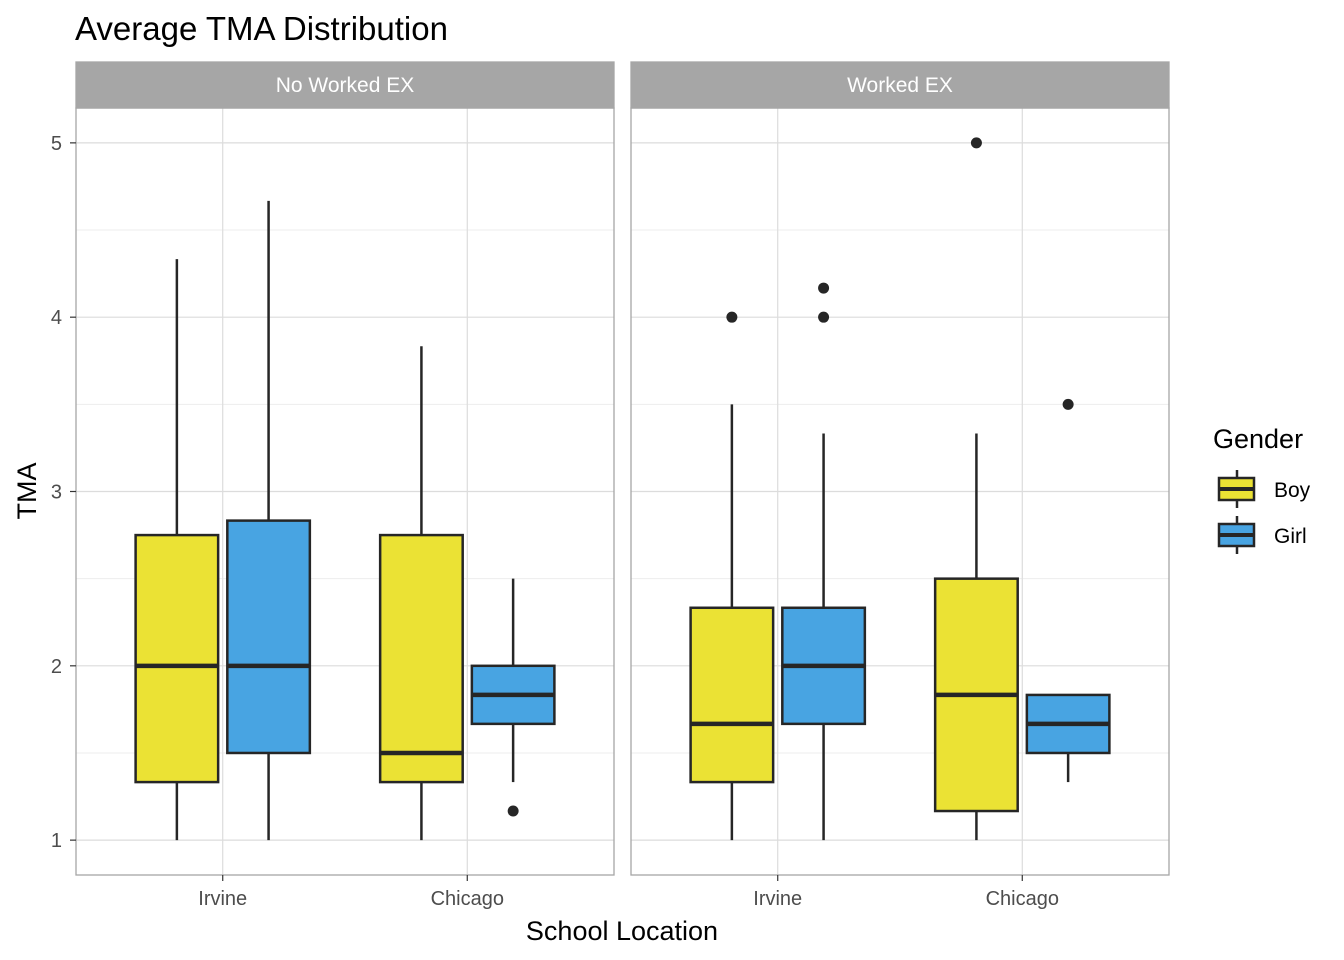 This screenshot has width=1344, height=960. I want to click on legend-label: Girl, so click(1290, 536).